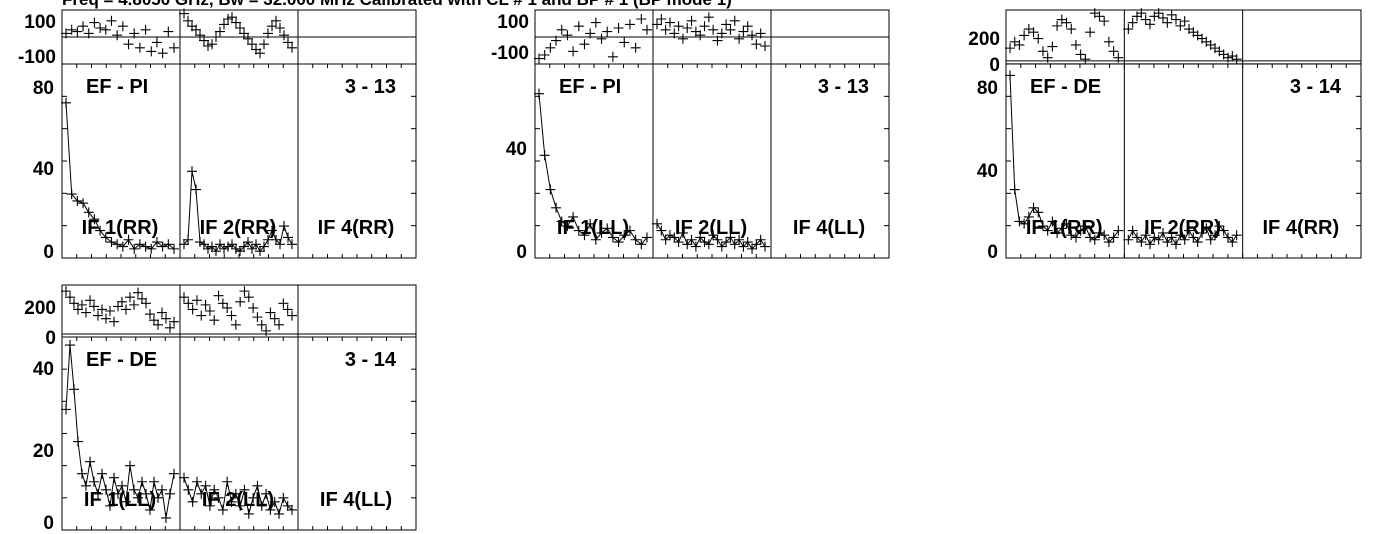  What do you see at coordinates (829, 228) in the screenshot?
I see `if-label: IF 4(LL)` at bounding box center [829, 228].